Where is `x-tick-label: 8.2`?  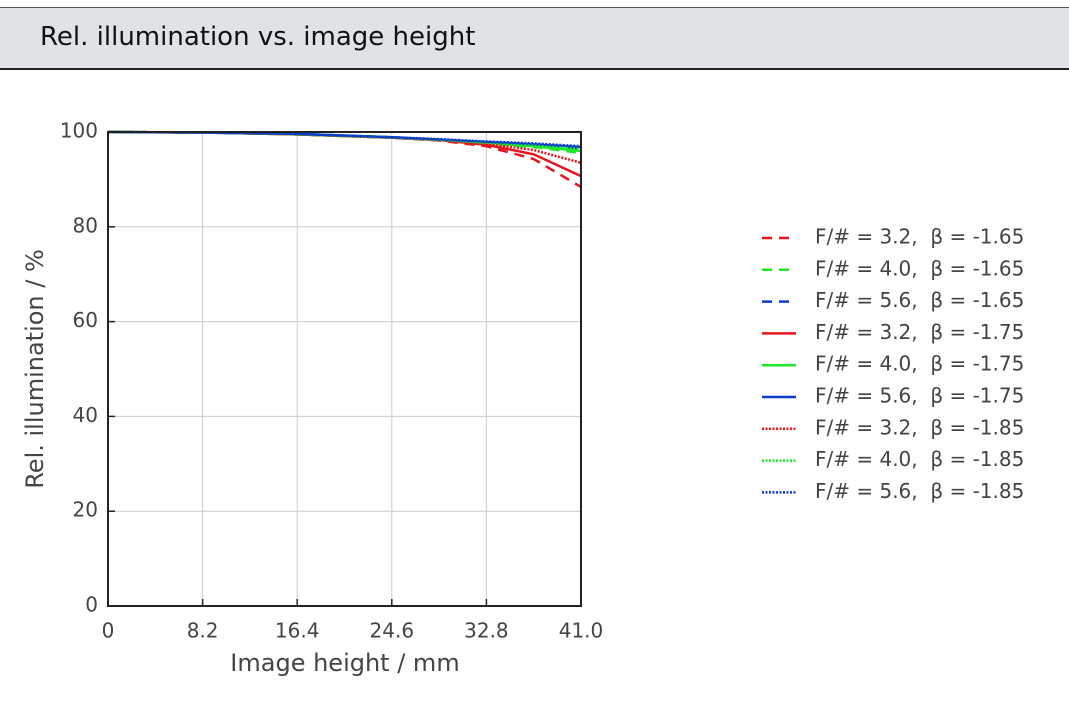
x-tick-label: 8.2 is located at coordinates (203, 631).